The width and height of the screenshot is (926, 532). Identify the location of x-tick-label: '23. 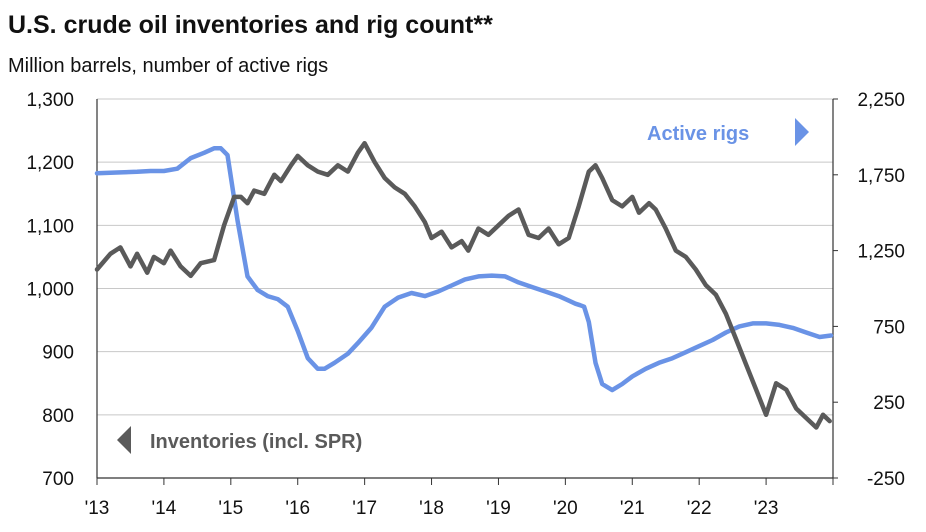
(766, 508).